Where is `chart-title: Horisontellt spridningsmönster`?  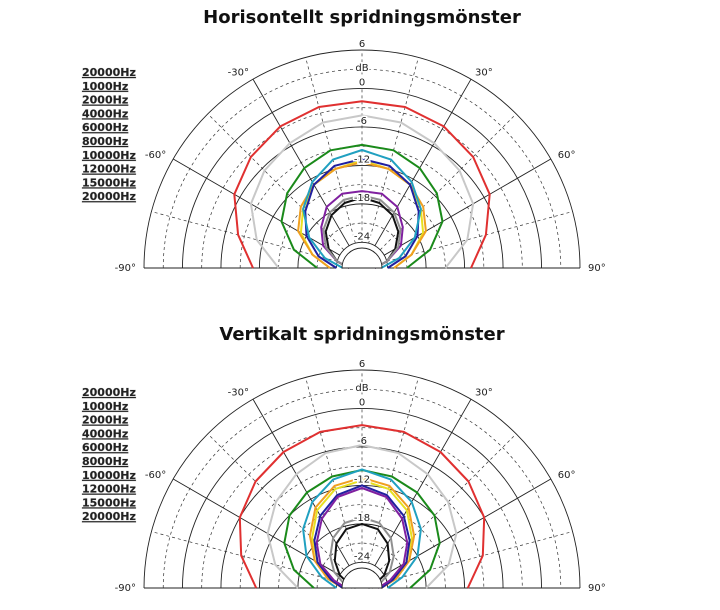 chart-title: Horisontellt spridningsmönster is located at coordinates (362, 17).